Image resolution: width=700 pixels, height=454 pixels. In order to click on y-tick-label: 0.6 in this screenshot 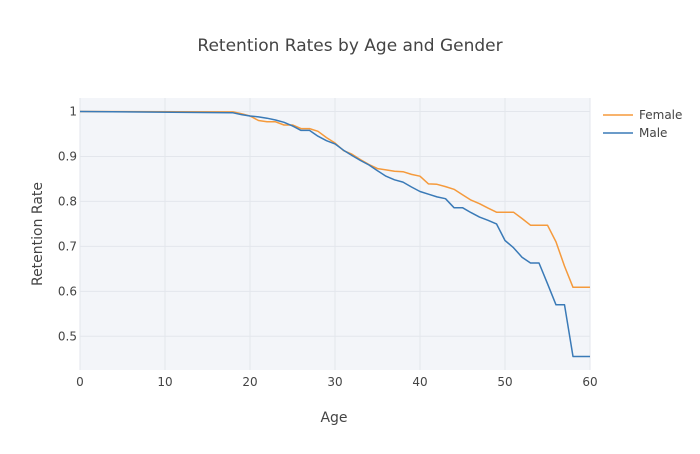, I will do `click(67, 291)`.